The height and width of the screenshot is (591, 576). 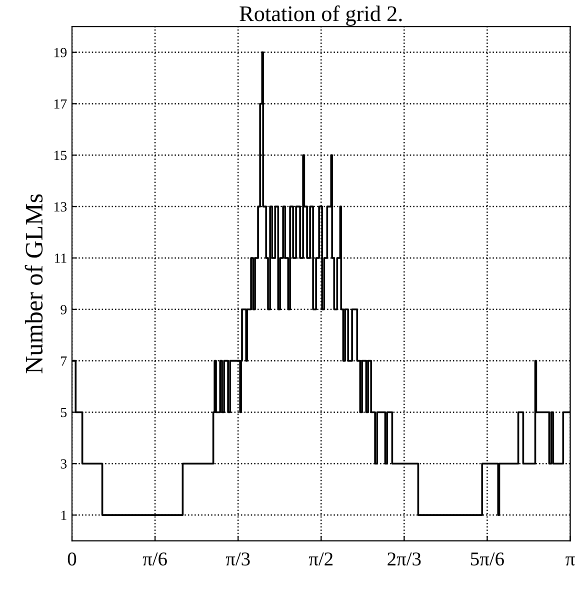 What do you see at coordinates (154, 559) in the screenshot?
I see `x-tick-label: π/6` at bounding box center [154, 559].